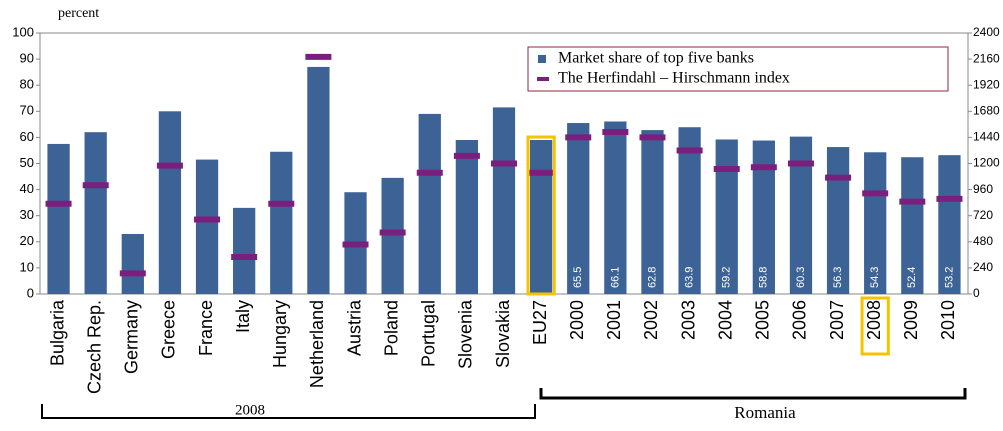 The image size is (1003, 431). I want to click on y2-tick-label: 1680, so click(986, 110).